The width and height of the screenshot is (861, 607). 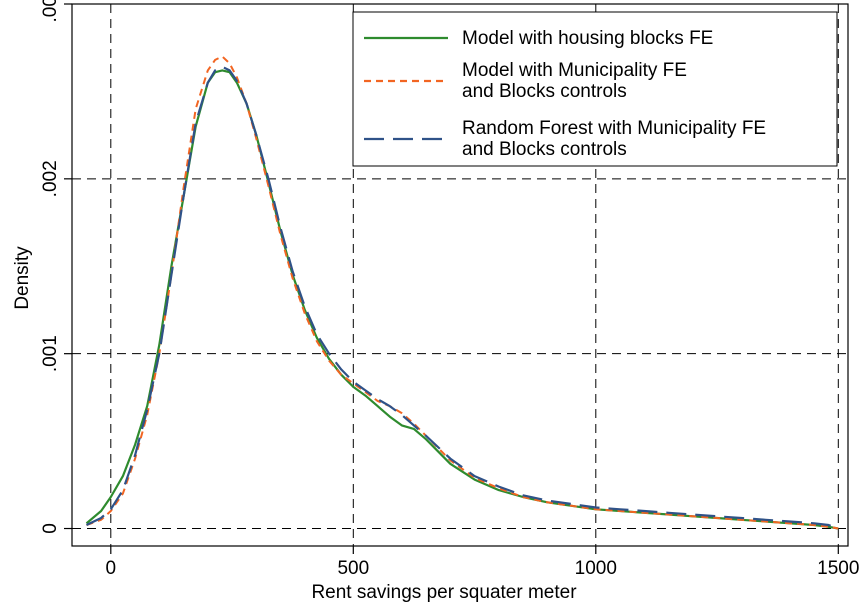 I want to click on y-axis-label: Density, so click(x=22, y=278).